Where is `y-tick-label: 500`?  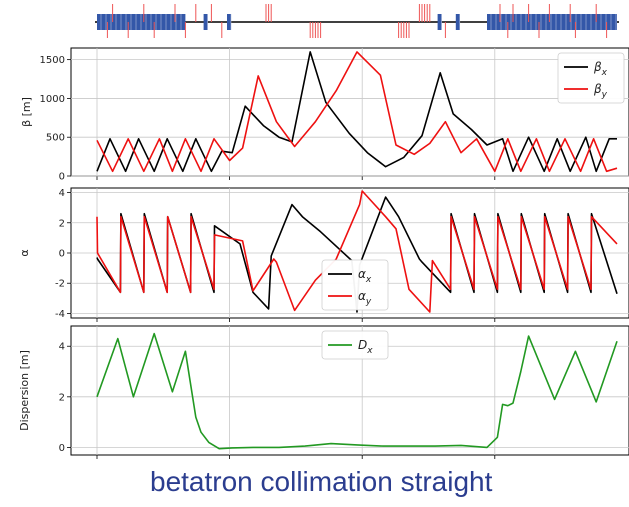 y-tick-label: 500 is located at coordinates (55, 138).